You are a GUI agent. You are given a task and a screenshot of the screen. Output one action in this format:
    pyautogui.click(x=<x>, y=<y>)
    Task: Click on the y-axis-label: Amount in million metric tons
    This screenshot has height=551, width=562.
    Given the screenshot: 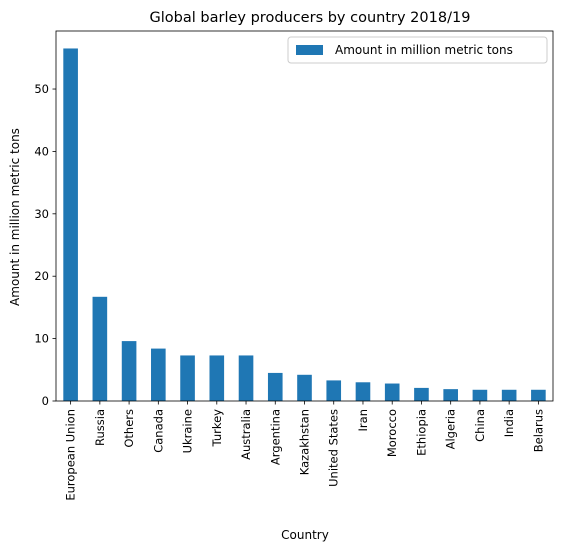 What is the action you would take?
    pyautogui.click(x=15, y=217)
    